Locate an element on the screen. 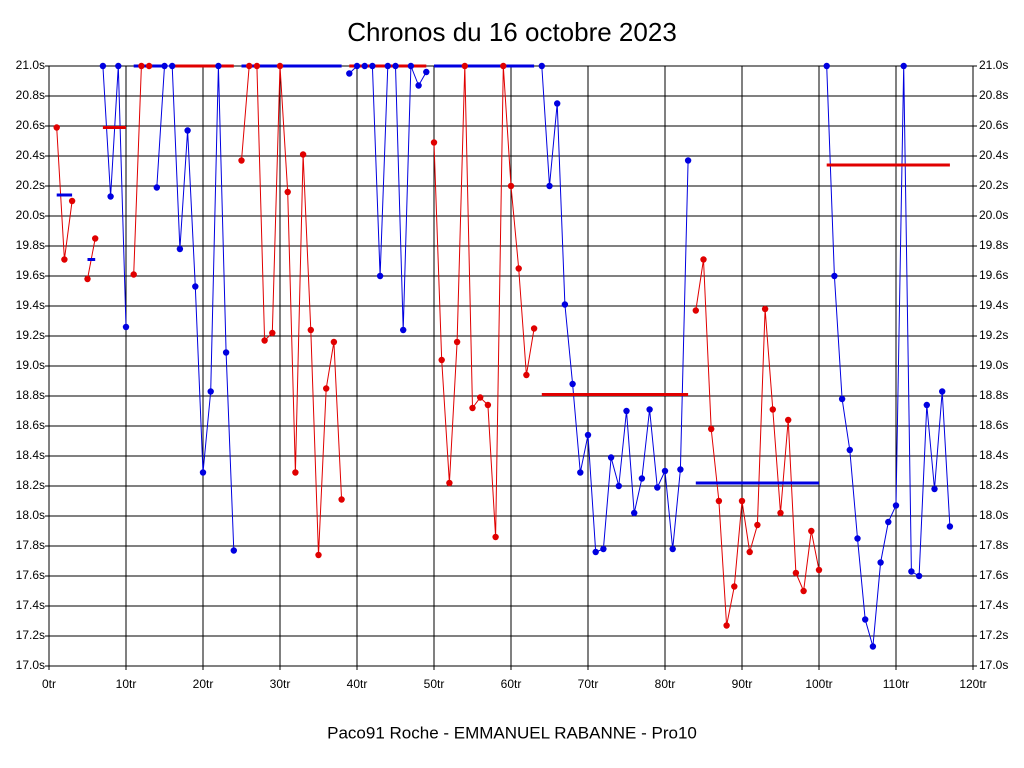 The width and height of the screenshot is (1024, 768). y-tick-label: 19.8s is located at coordinates (30, 245).